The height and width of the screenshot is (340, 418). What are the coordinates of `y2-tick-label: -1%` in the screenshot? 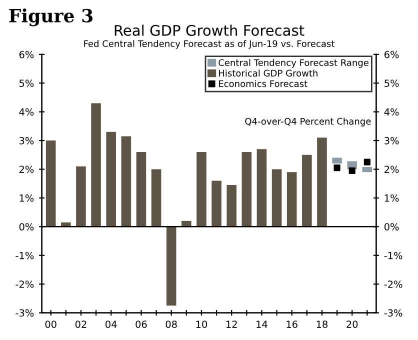 It's located at (393, 256).